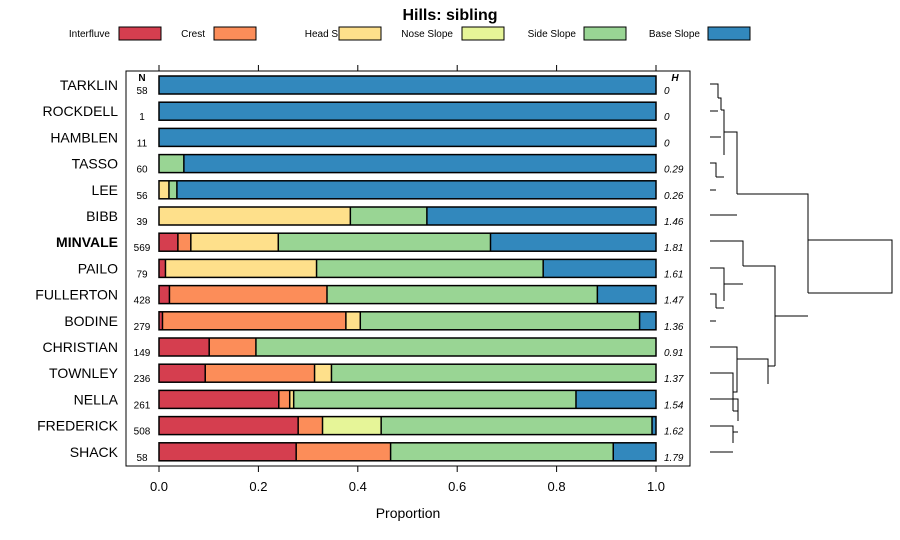 This screenshot has height=540, width=900. I want to click on n-value-label: 261, so click(142, 405).